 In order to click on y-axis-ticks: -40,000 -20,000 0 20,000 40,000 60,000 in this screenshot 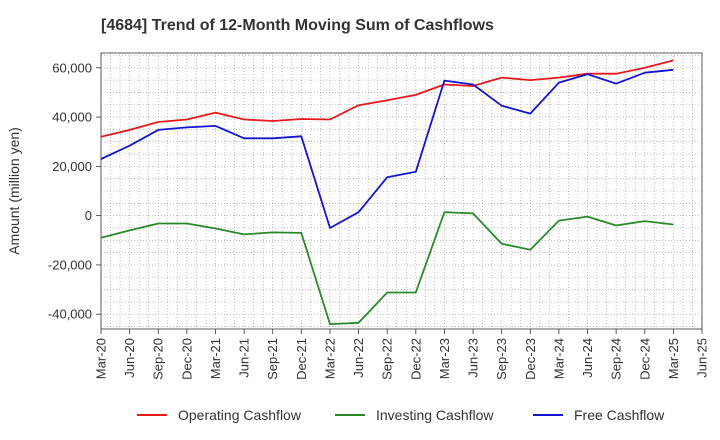, I will do `click(74, 191)`.